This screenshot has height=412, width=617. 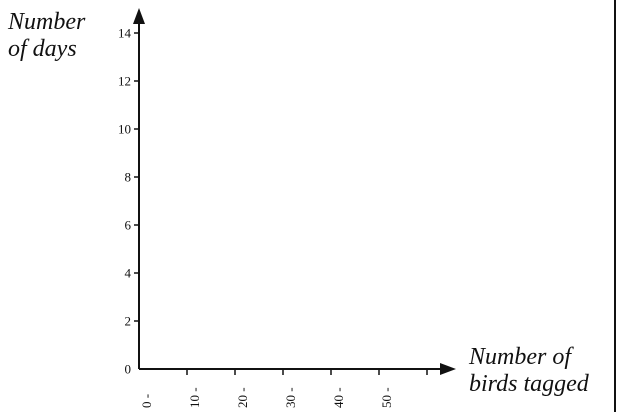 I want to click on y-tick-label: 8, so click(x=128, y=177).